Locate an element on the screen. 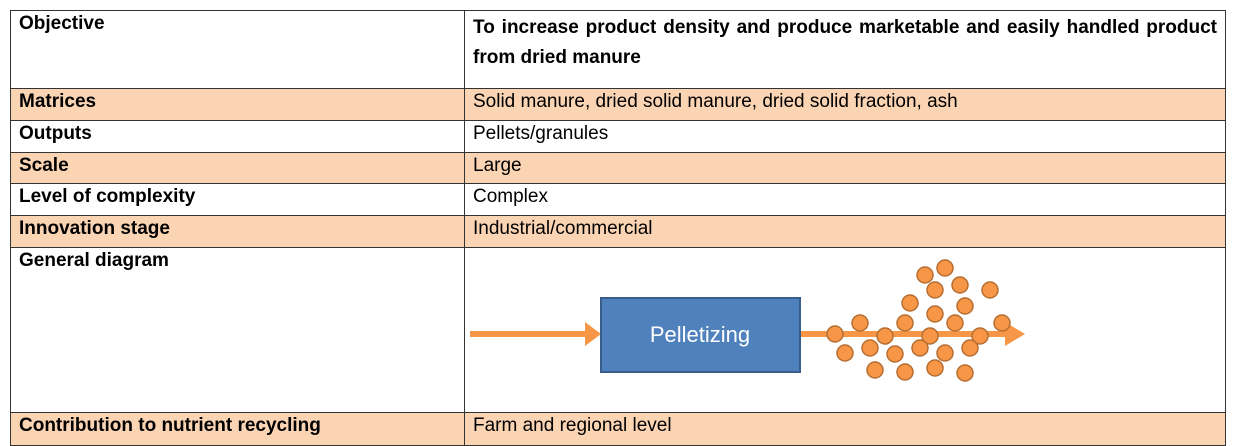 Image resolution: width=1236 pixels, height=446 pixels. value-cell: Large is located at coordinates (845, 168).